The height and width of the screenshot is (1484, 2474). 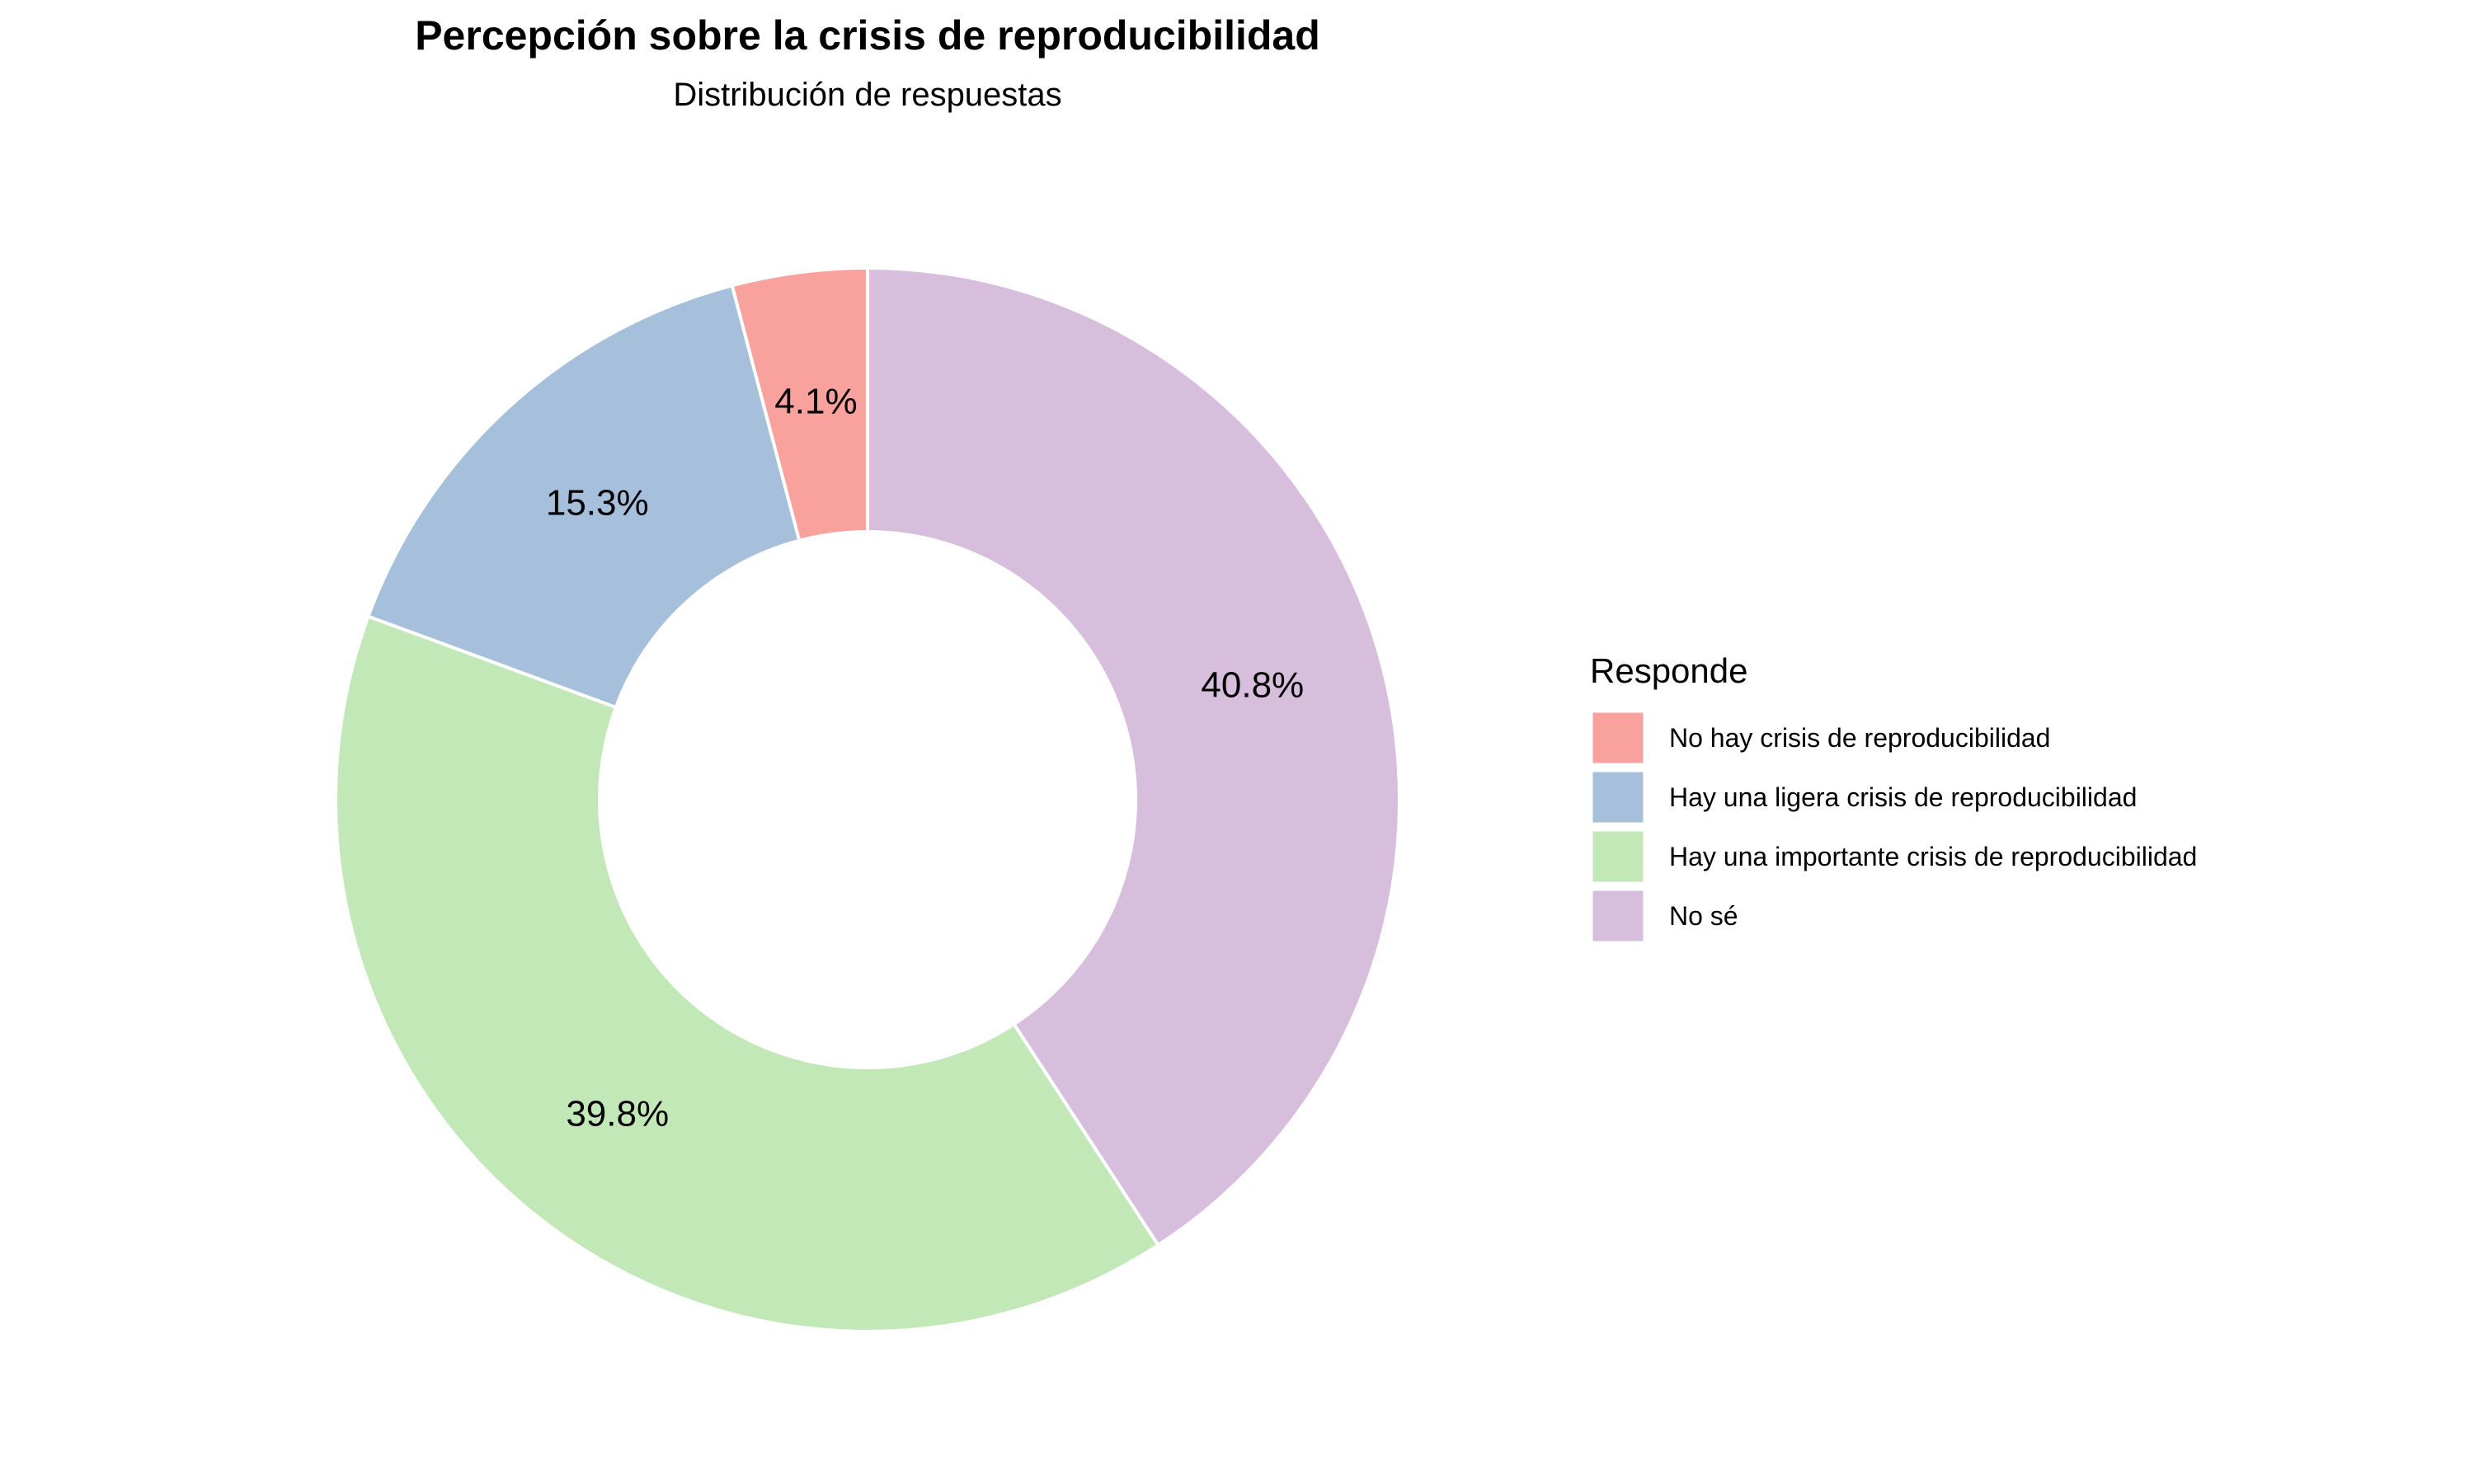 I want to click on slice-data-label: 4.1%, so click(x=815, y=402).